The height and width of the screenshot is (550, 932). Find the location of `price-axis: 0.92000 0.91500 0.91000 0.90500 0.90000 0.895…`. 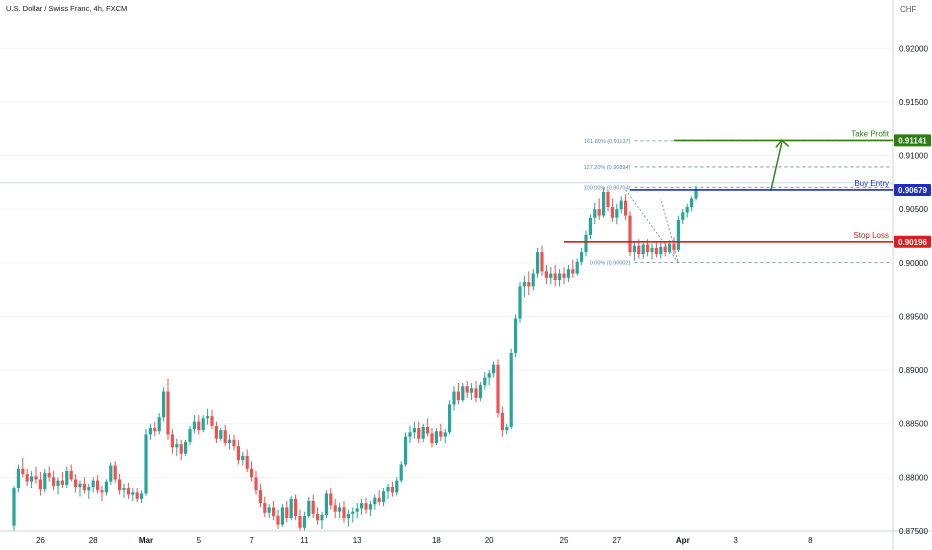

price-axis: 0.92000 0.91500 0.91000 0.90500 0.90000 0.895… is located at coordinates (913, 290).